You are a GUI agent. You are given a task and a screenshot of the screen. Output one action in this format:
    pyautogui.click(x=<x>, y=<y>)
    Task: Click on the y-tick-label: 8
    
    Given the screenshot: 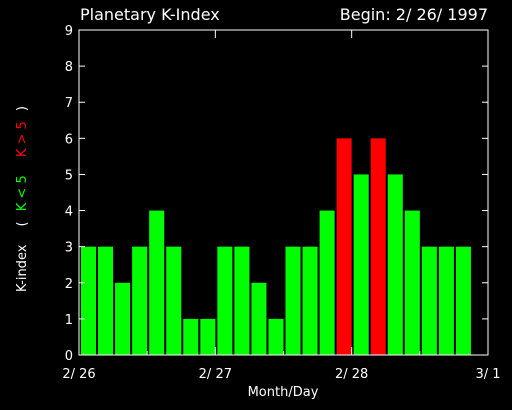 What is the action you would take?
    pyautogui.click(x=69, y=67)
    